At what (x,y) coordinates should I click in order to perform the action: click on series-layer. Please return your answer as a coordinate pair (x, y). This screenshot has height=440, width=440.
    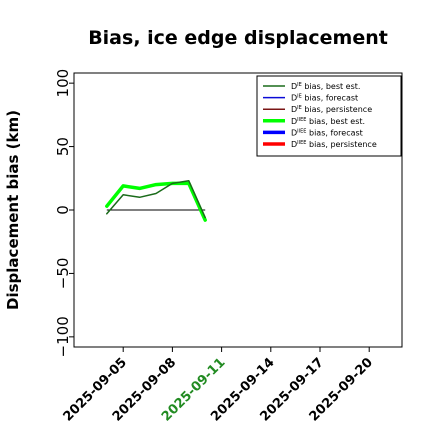
    Looking at the image, I should click on (156, 201).